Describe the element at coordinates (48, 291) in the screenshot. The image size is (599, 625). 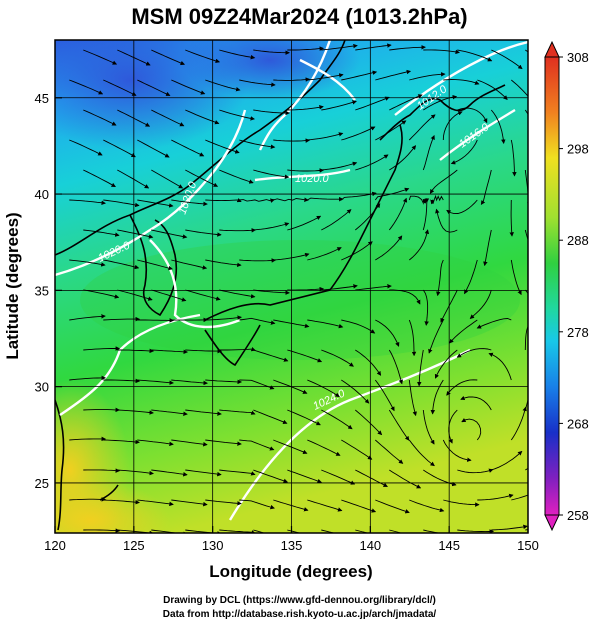
I see `y-axis-ticks: 25 30 35 40 45` at that location.